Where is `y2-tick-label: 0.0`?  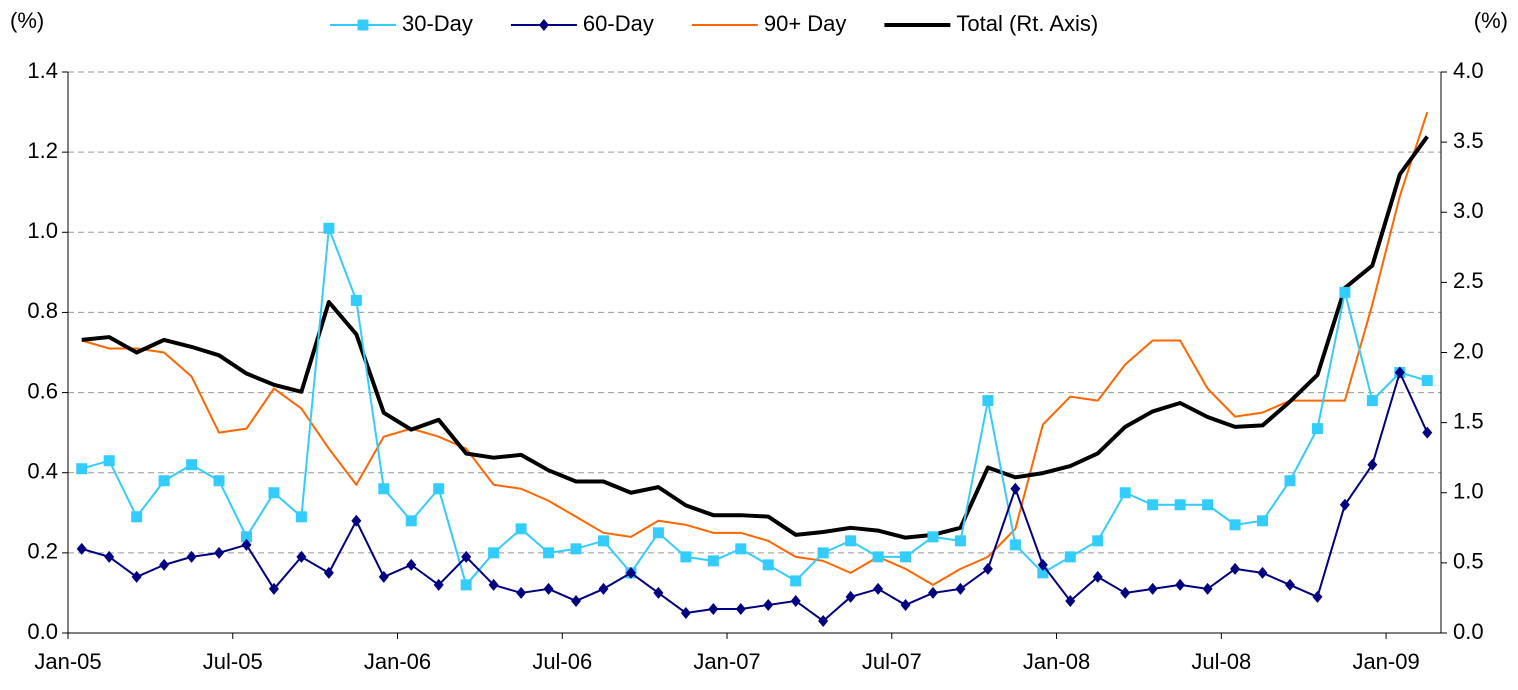
y2-tick-label: 0.0 is located at coordinates (1468, 631).